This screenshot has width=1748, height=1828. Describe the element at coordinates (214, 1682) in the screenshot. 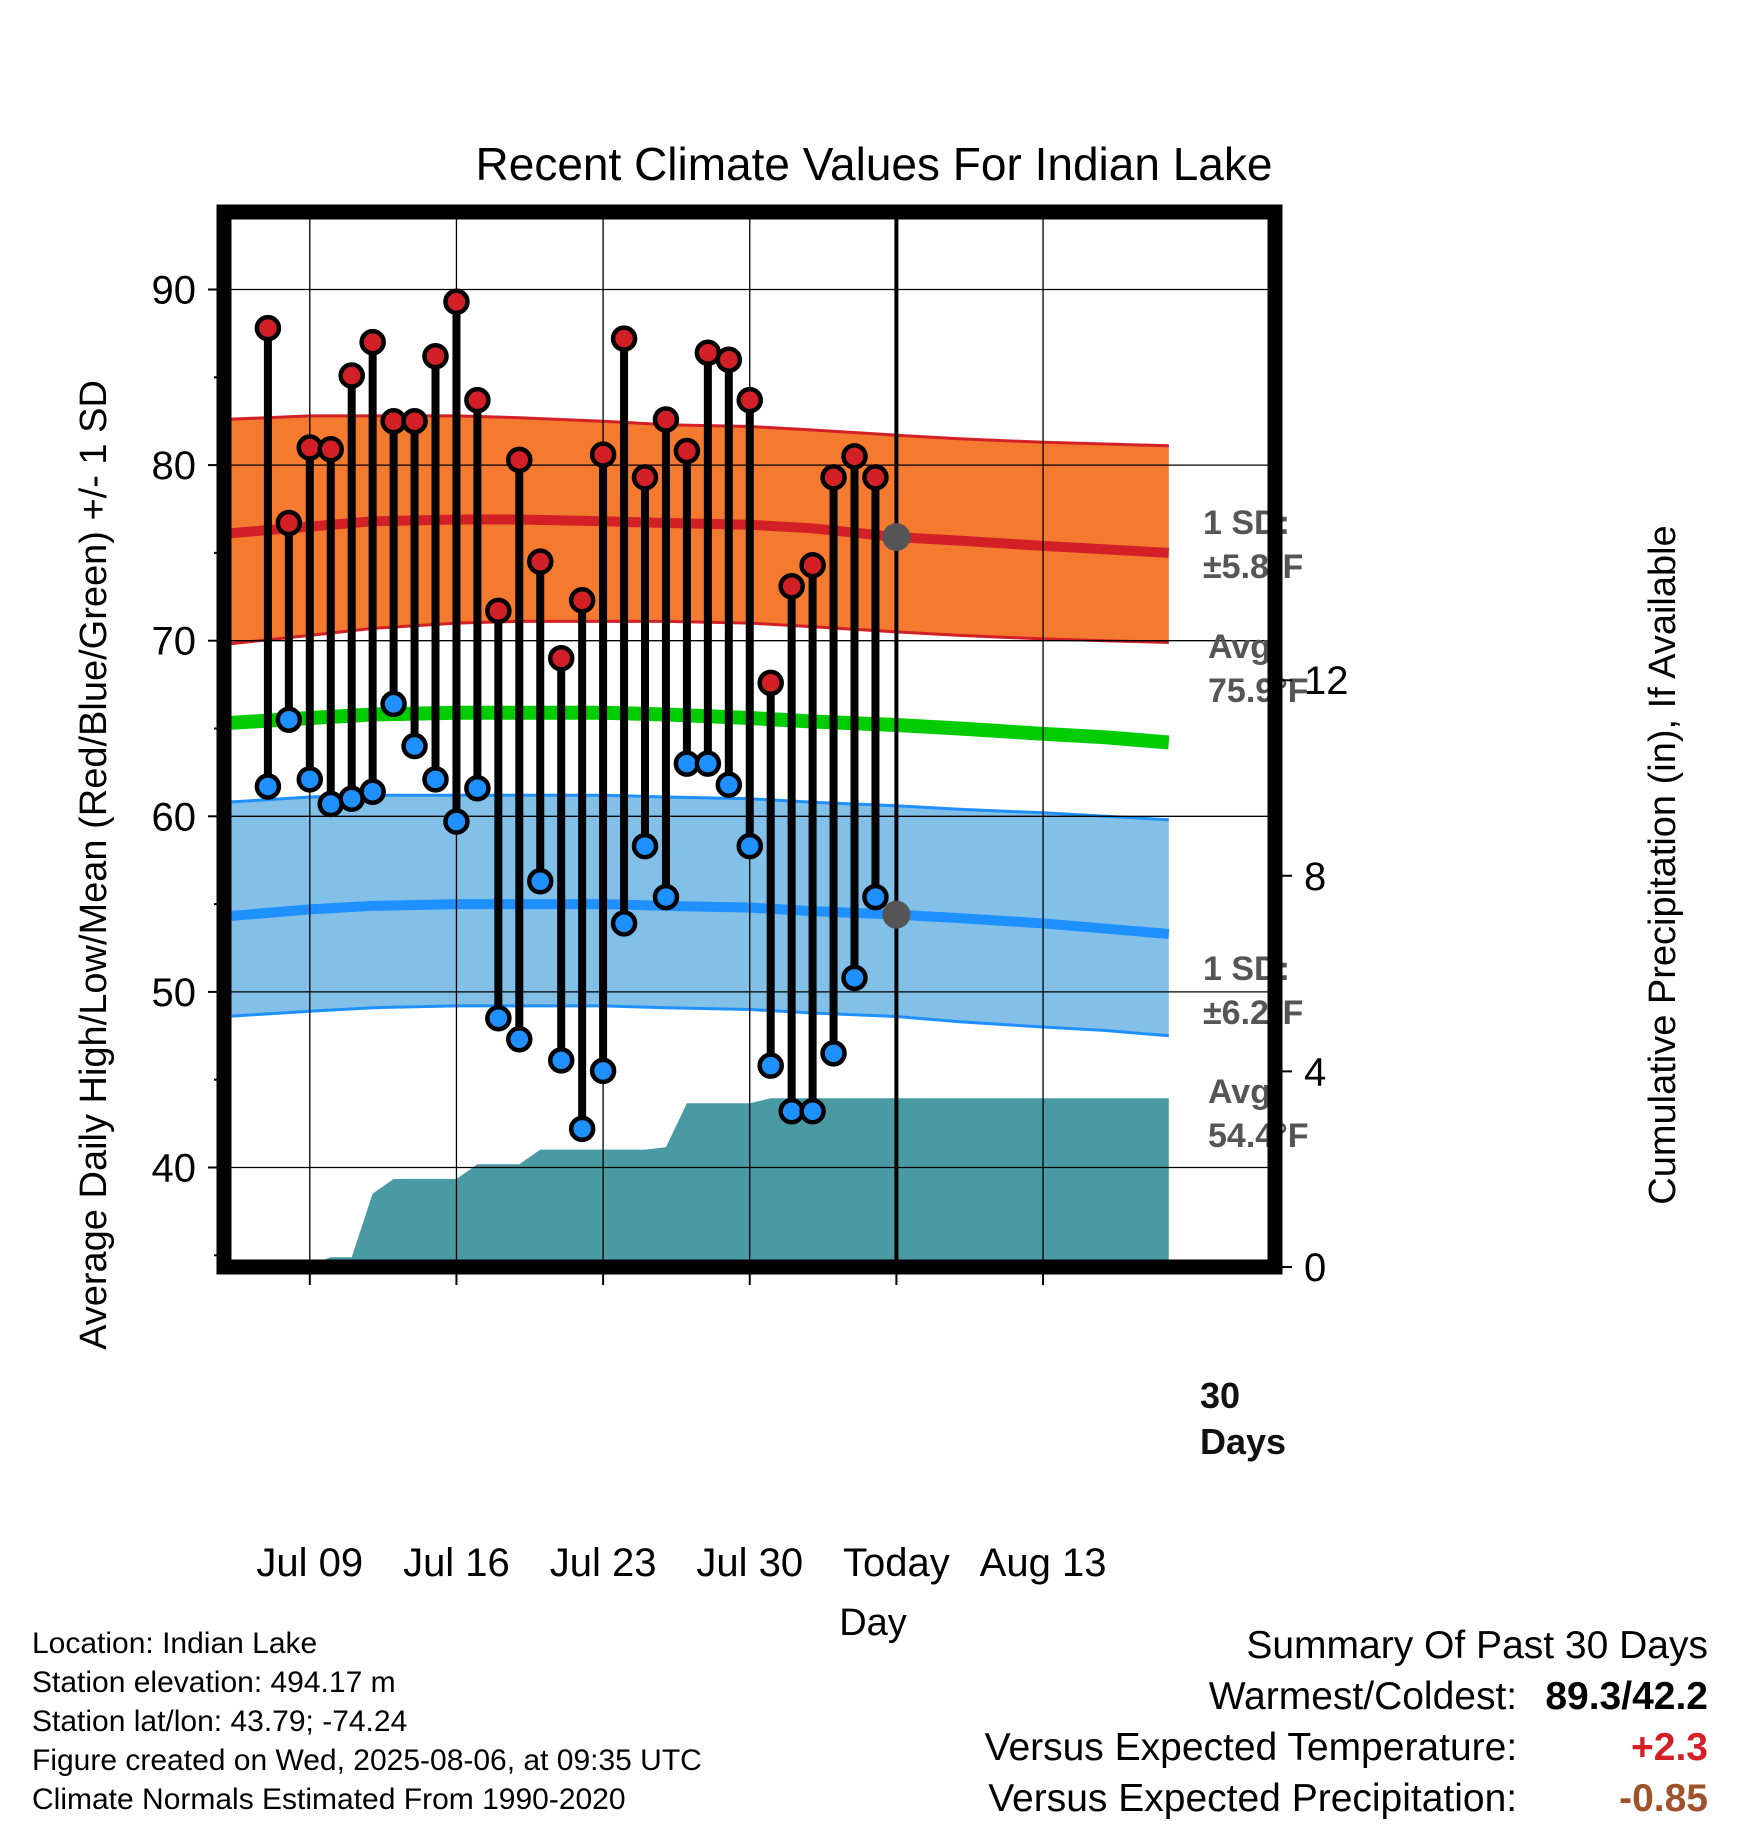

I see `footer-elevation: Station elevation: 494.17 m` at that location.